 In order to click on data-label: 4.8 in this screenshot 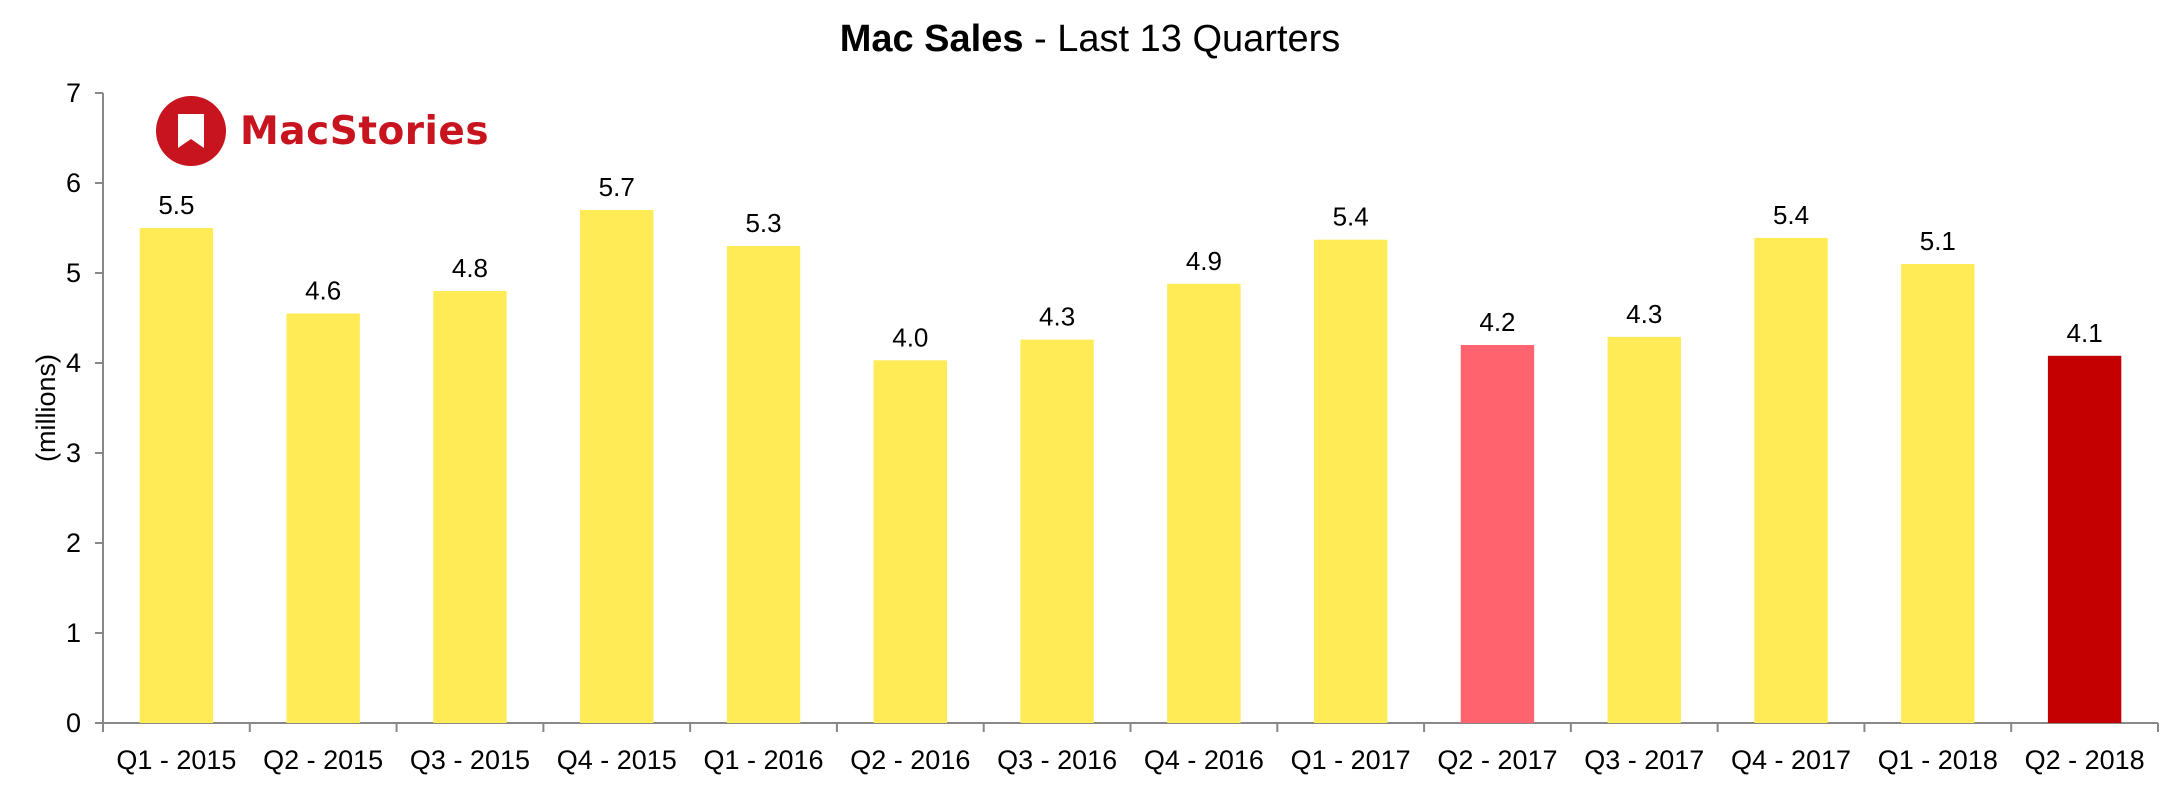, I will do `click(470, 268)`.